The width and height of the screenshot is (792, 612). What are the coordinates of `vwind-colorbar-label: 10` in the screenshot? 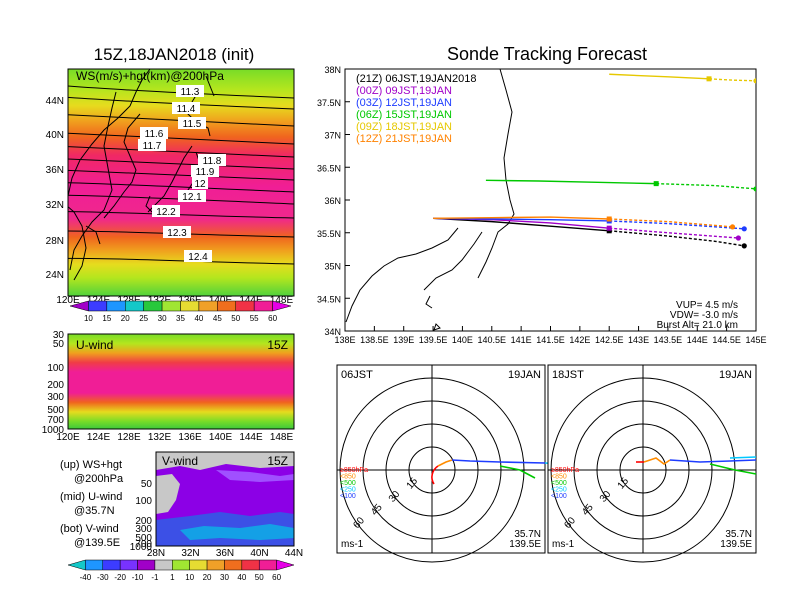 It's located at (189, 577).